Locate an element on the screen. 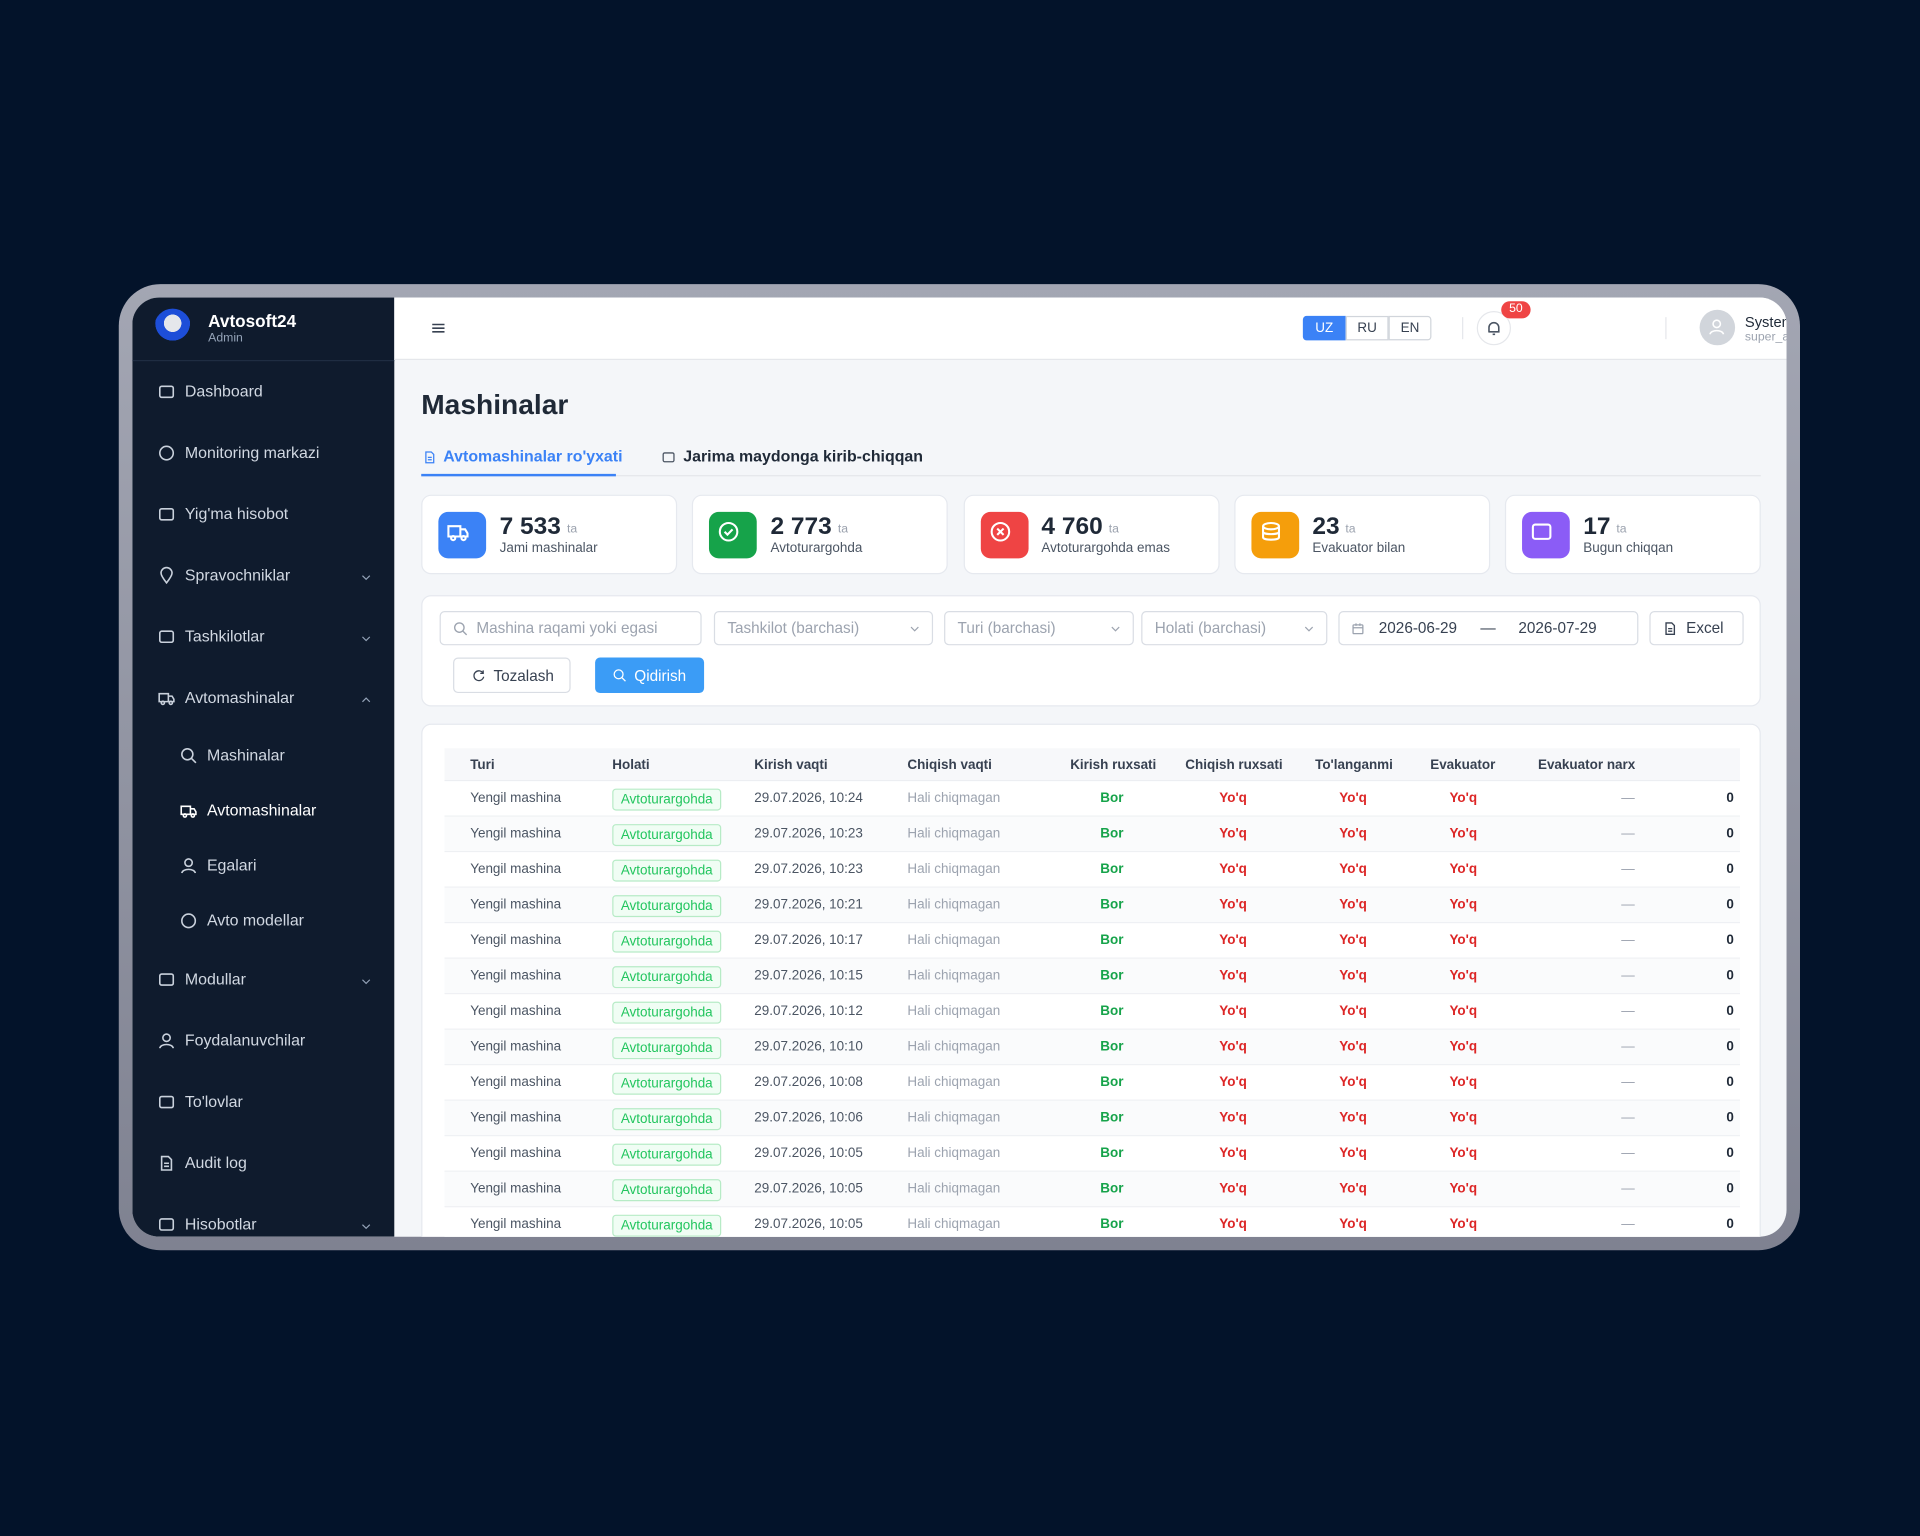 The image size is (1920, 1536). language-button: EN is located at coordinates (1410, 328).